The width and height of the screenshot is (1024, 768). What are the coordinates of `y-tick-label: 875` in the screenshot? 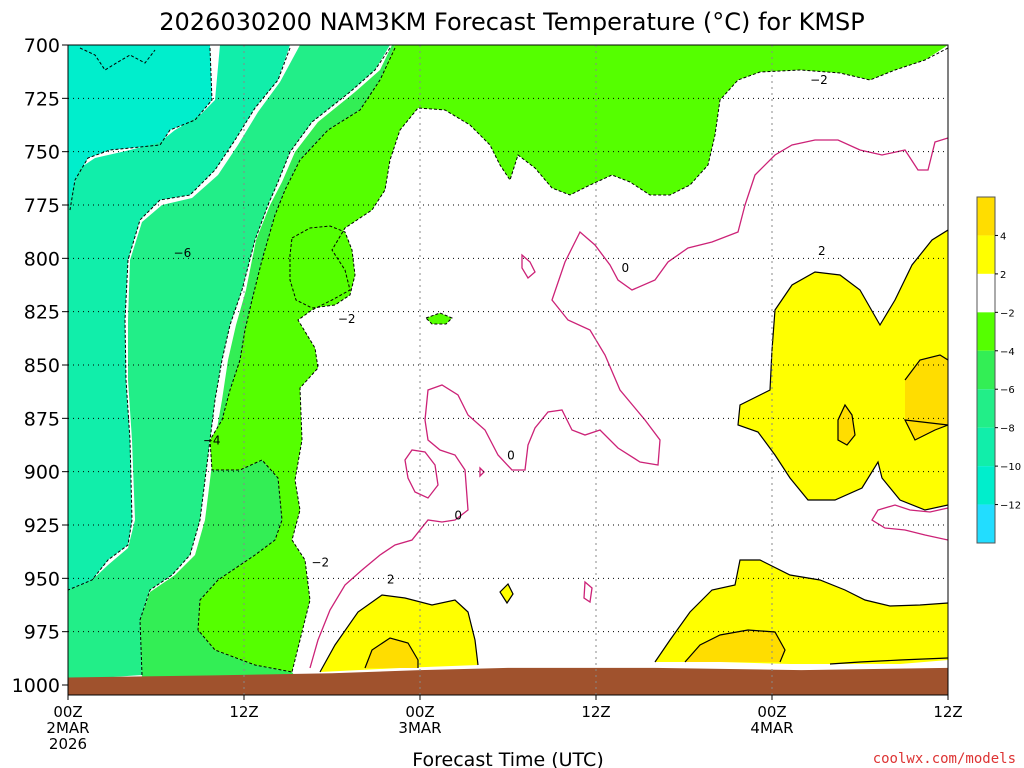 It's located at (42, 419).